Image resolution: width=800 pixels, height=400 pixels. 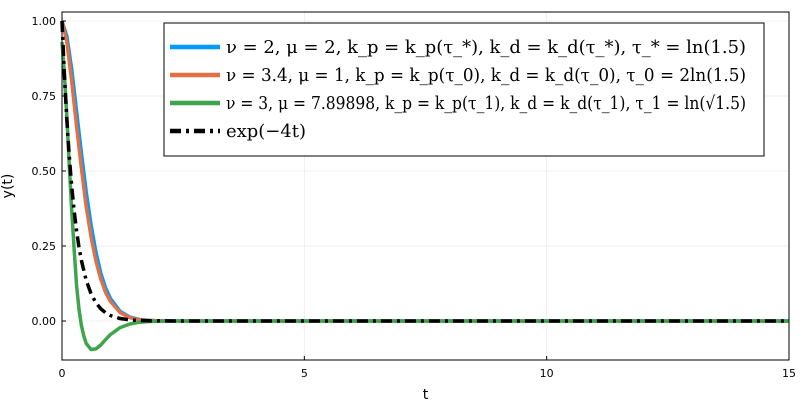 What do you see at coordinates (44, 21) in the screenshot?
I see `y-tick-label: 1.00` at bounding box center [44, 21].